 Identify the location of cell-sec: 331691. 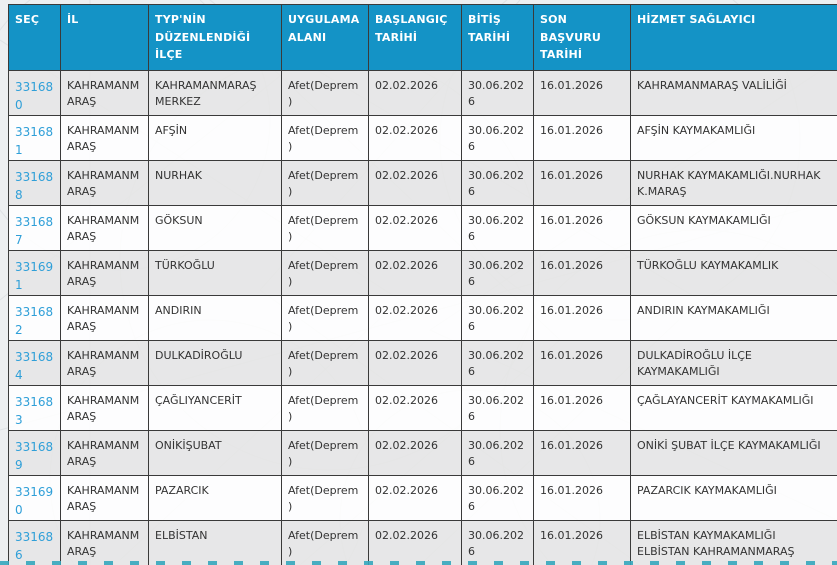
(34, 272).